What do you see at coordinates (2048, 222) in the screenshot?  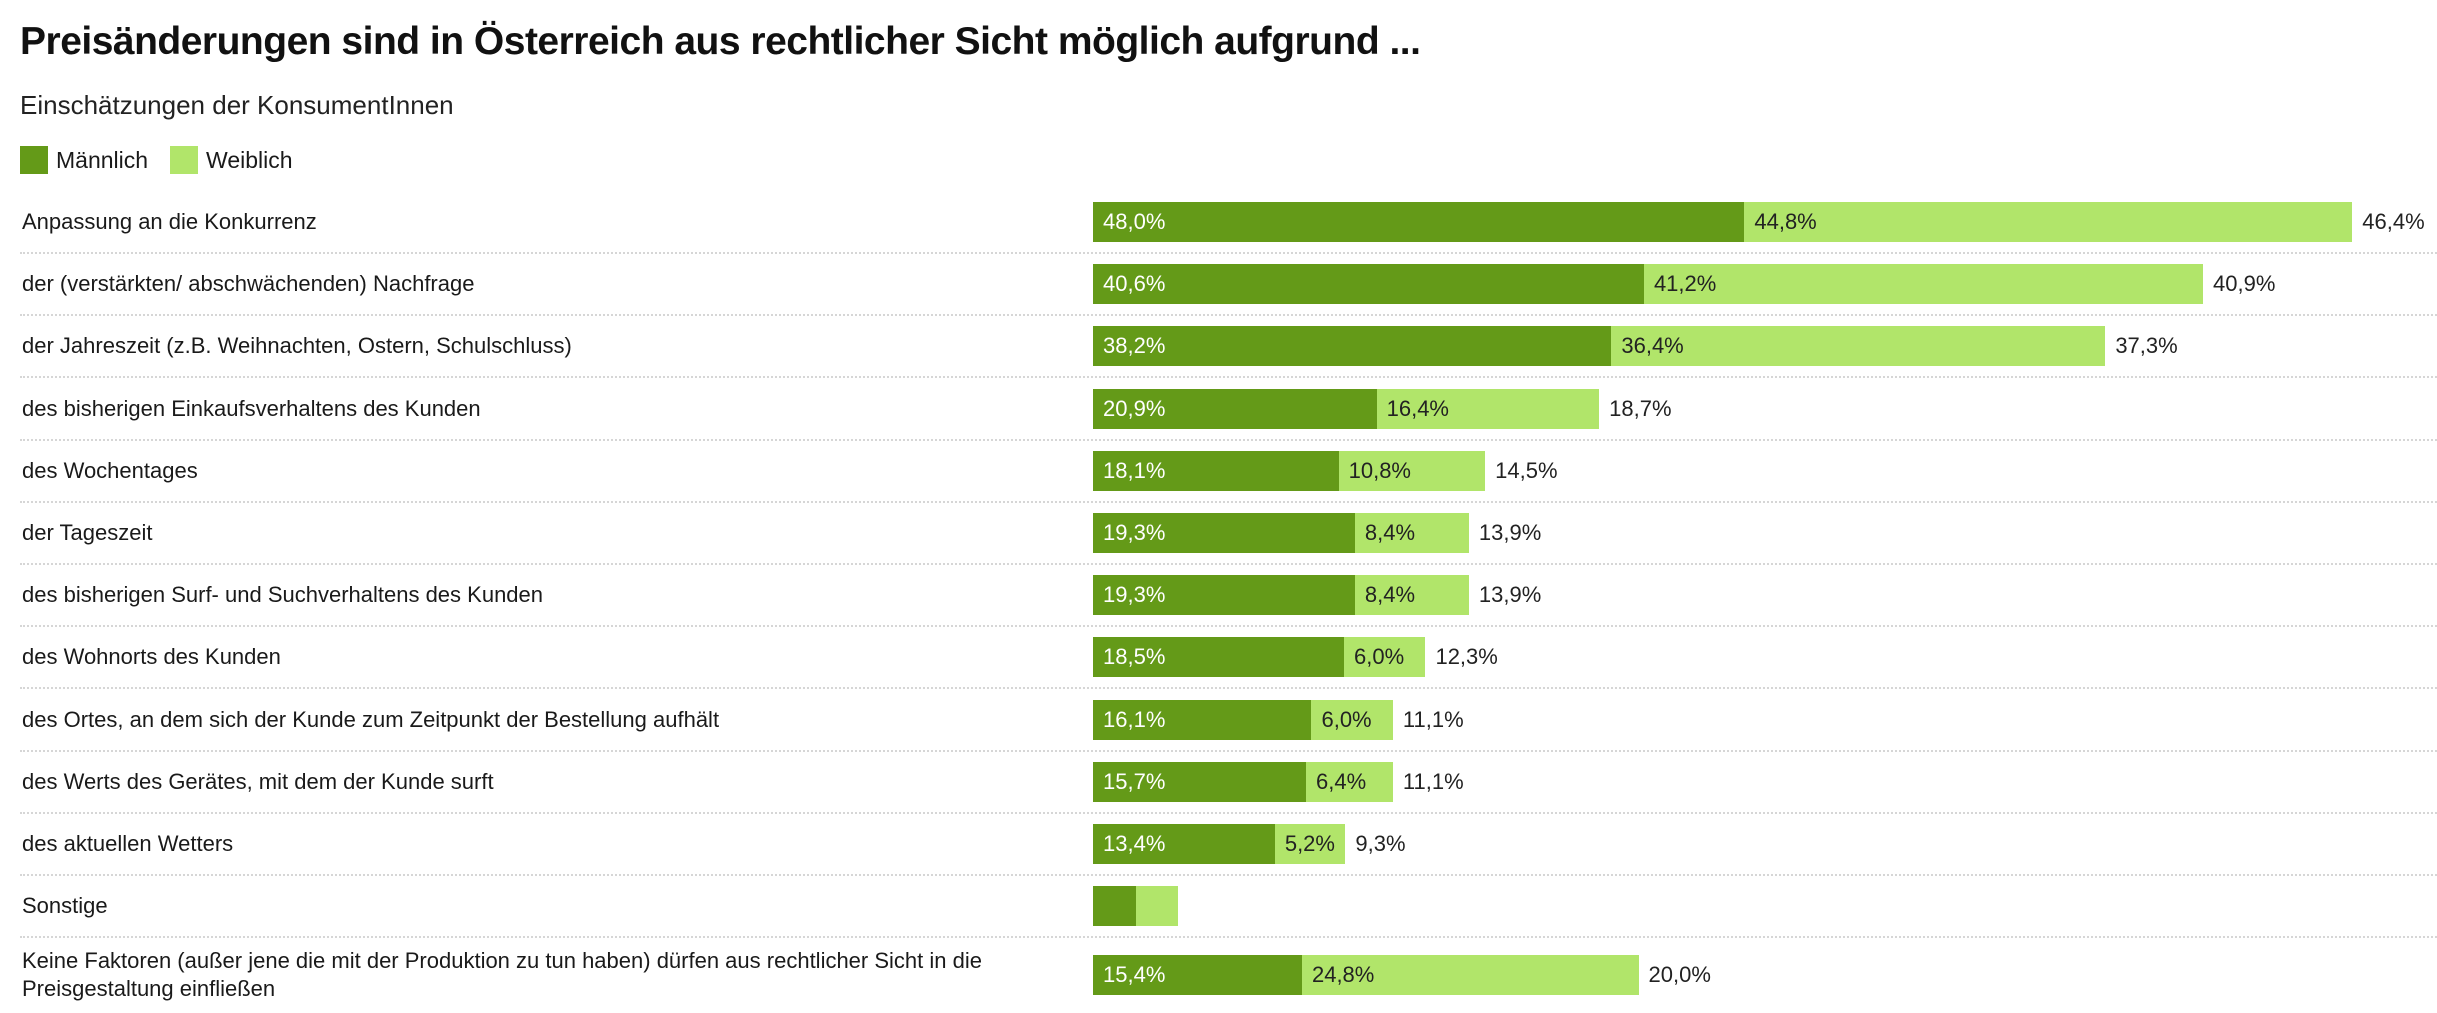 I see `bar-segment-weiblich: 44,8%` at bounding box center [2048, 222].